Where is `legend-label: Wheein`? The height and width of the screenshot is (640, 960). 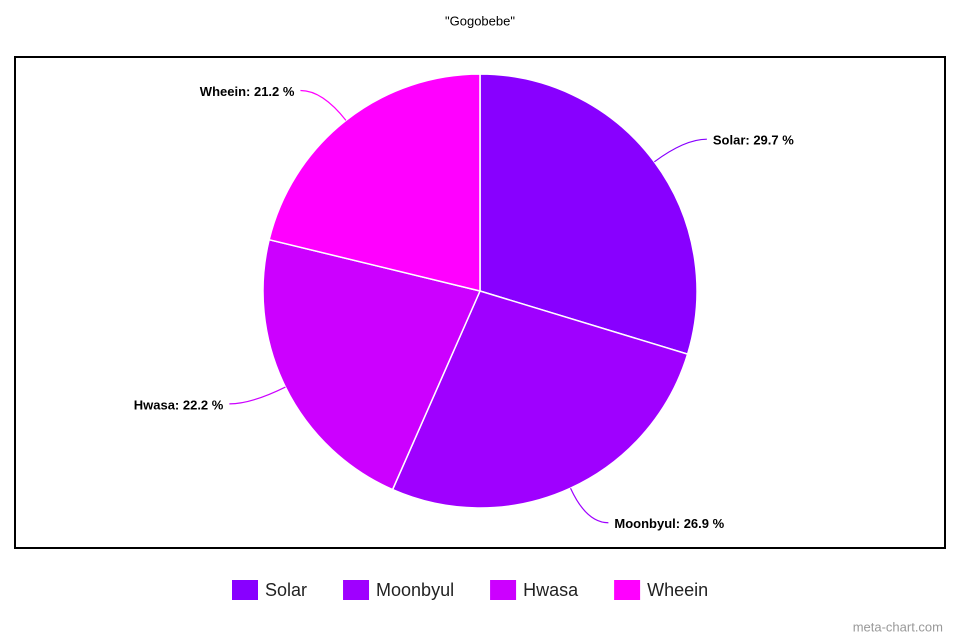
legend-label: Wheein is located at coordinates (677, 590).